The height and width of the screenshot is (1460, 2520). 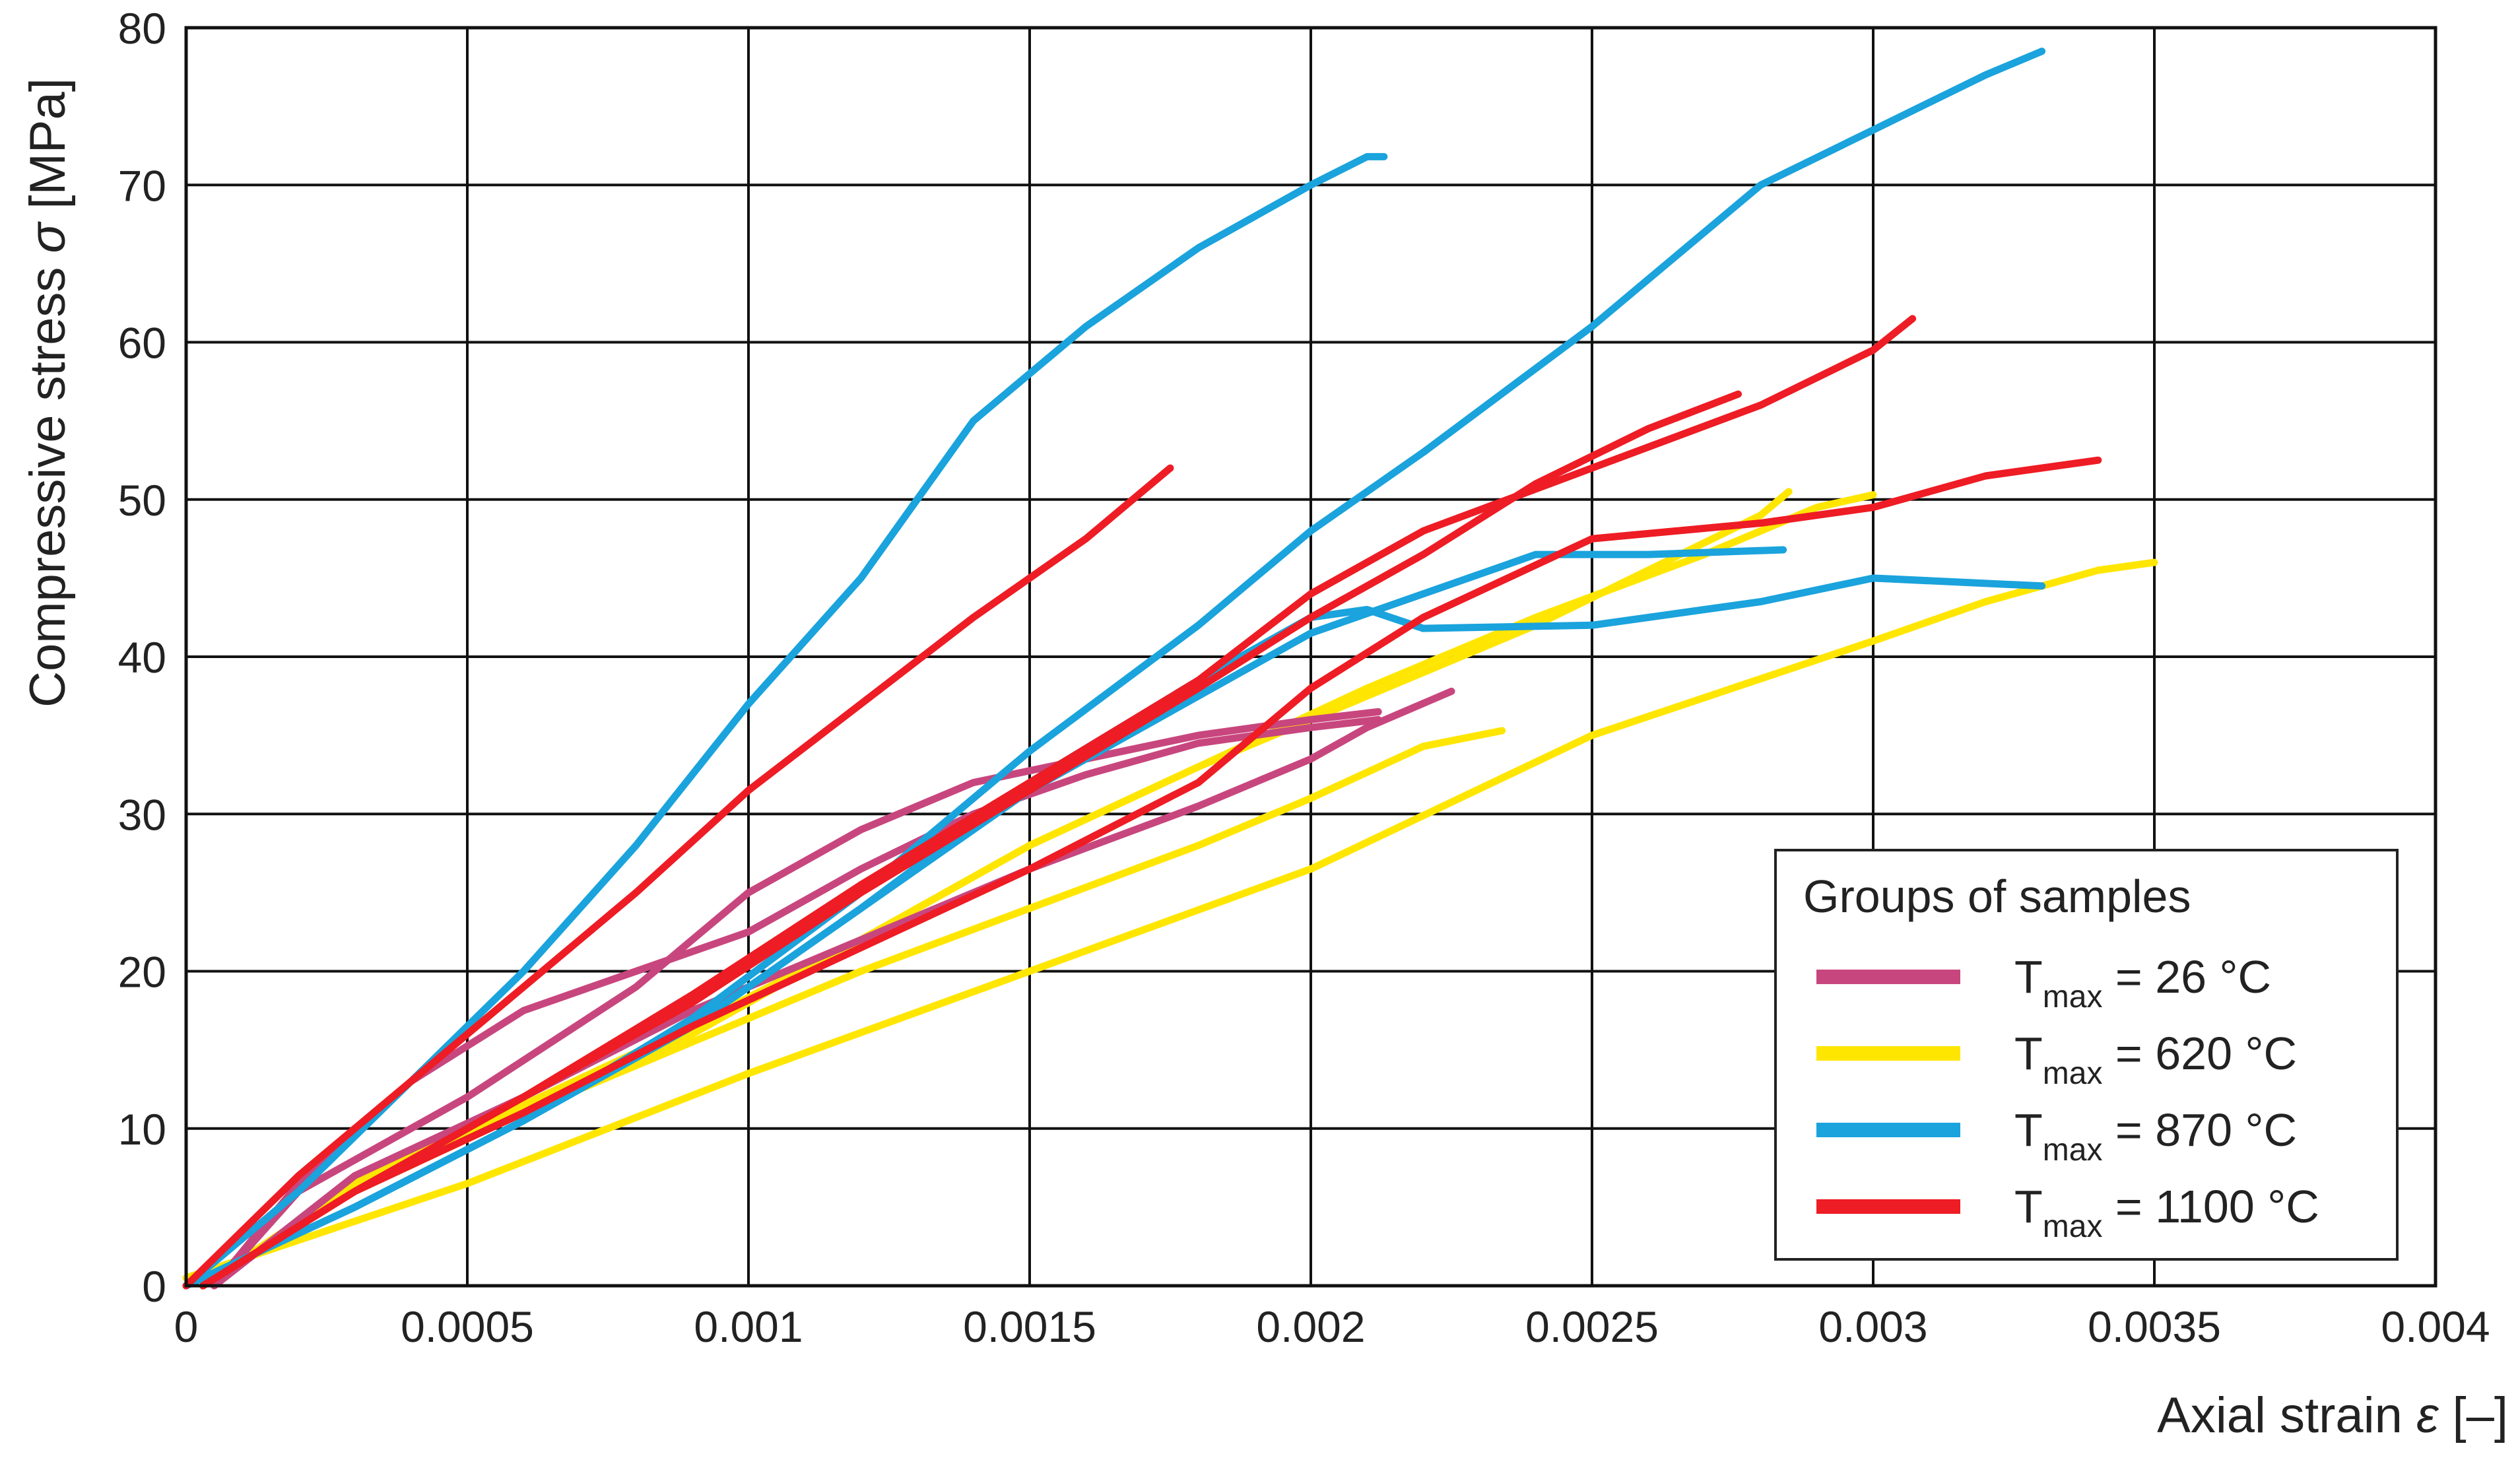 I want to click on x-tick-label: 0.0005, so click(x=467, y=1326).